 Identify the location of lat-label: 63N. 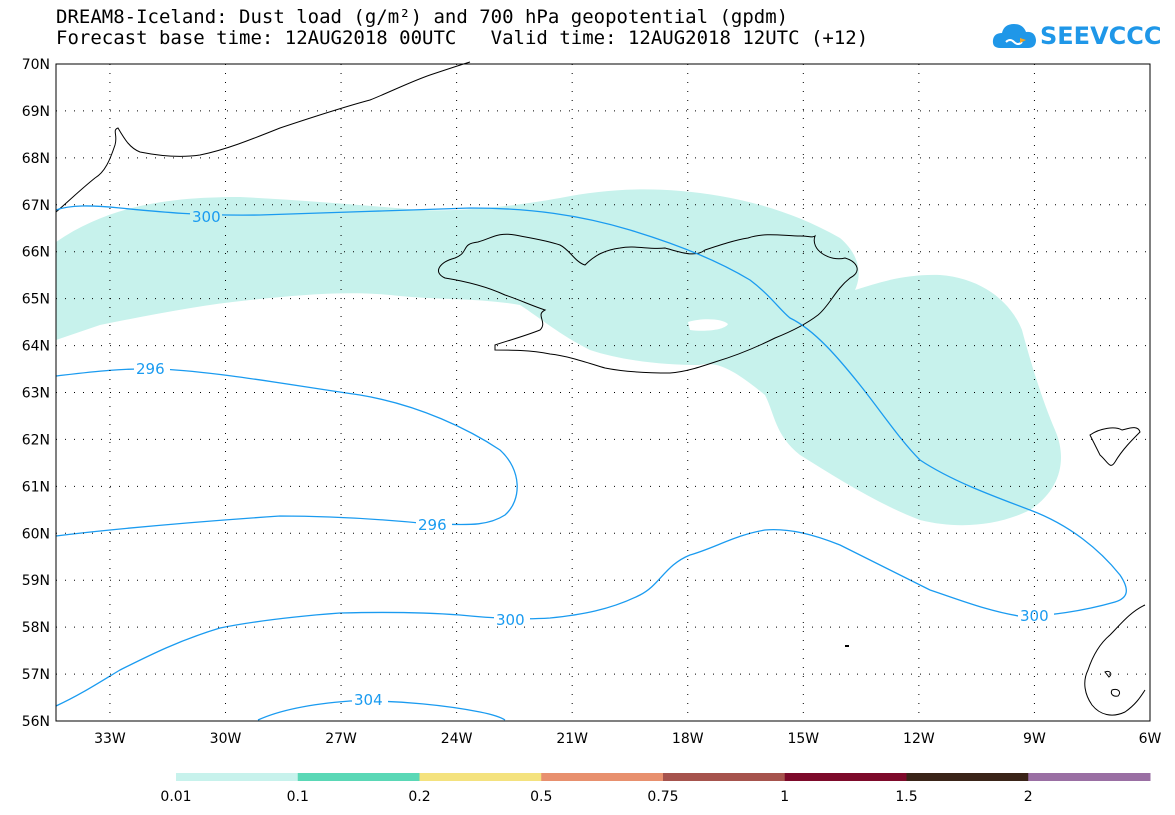
(36, 394).